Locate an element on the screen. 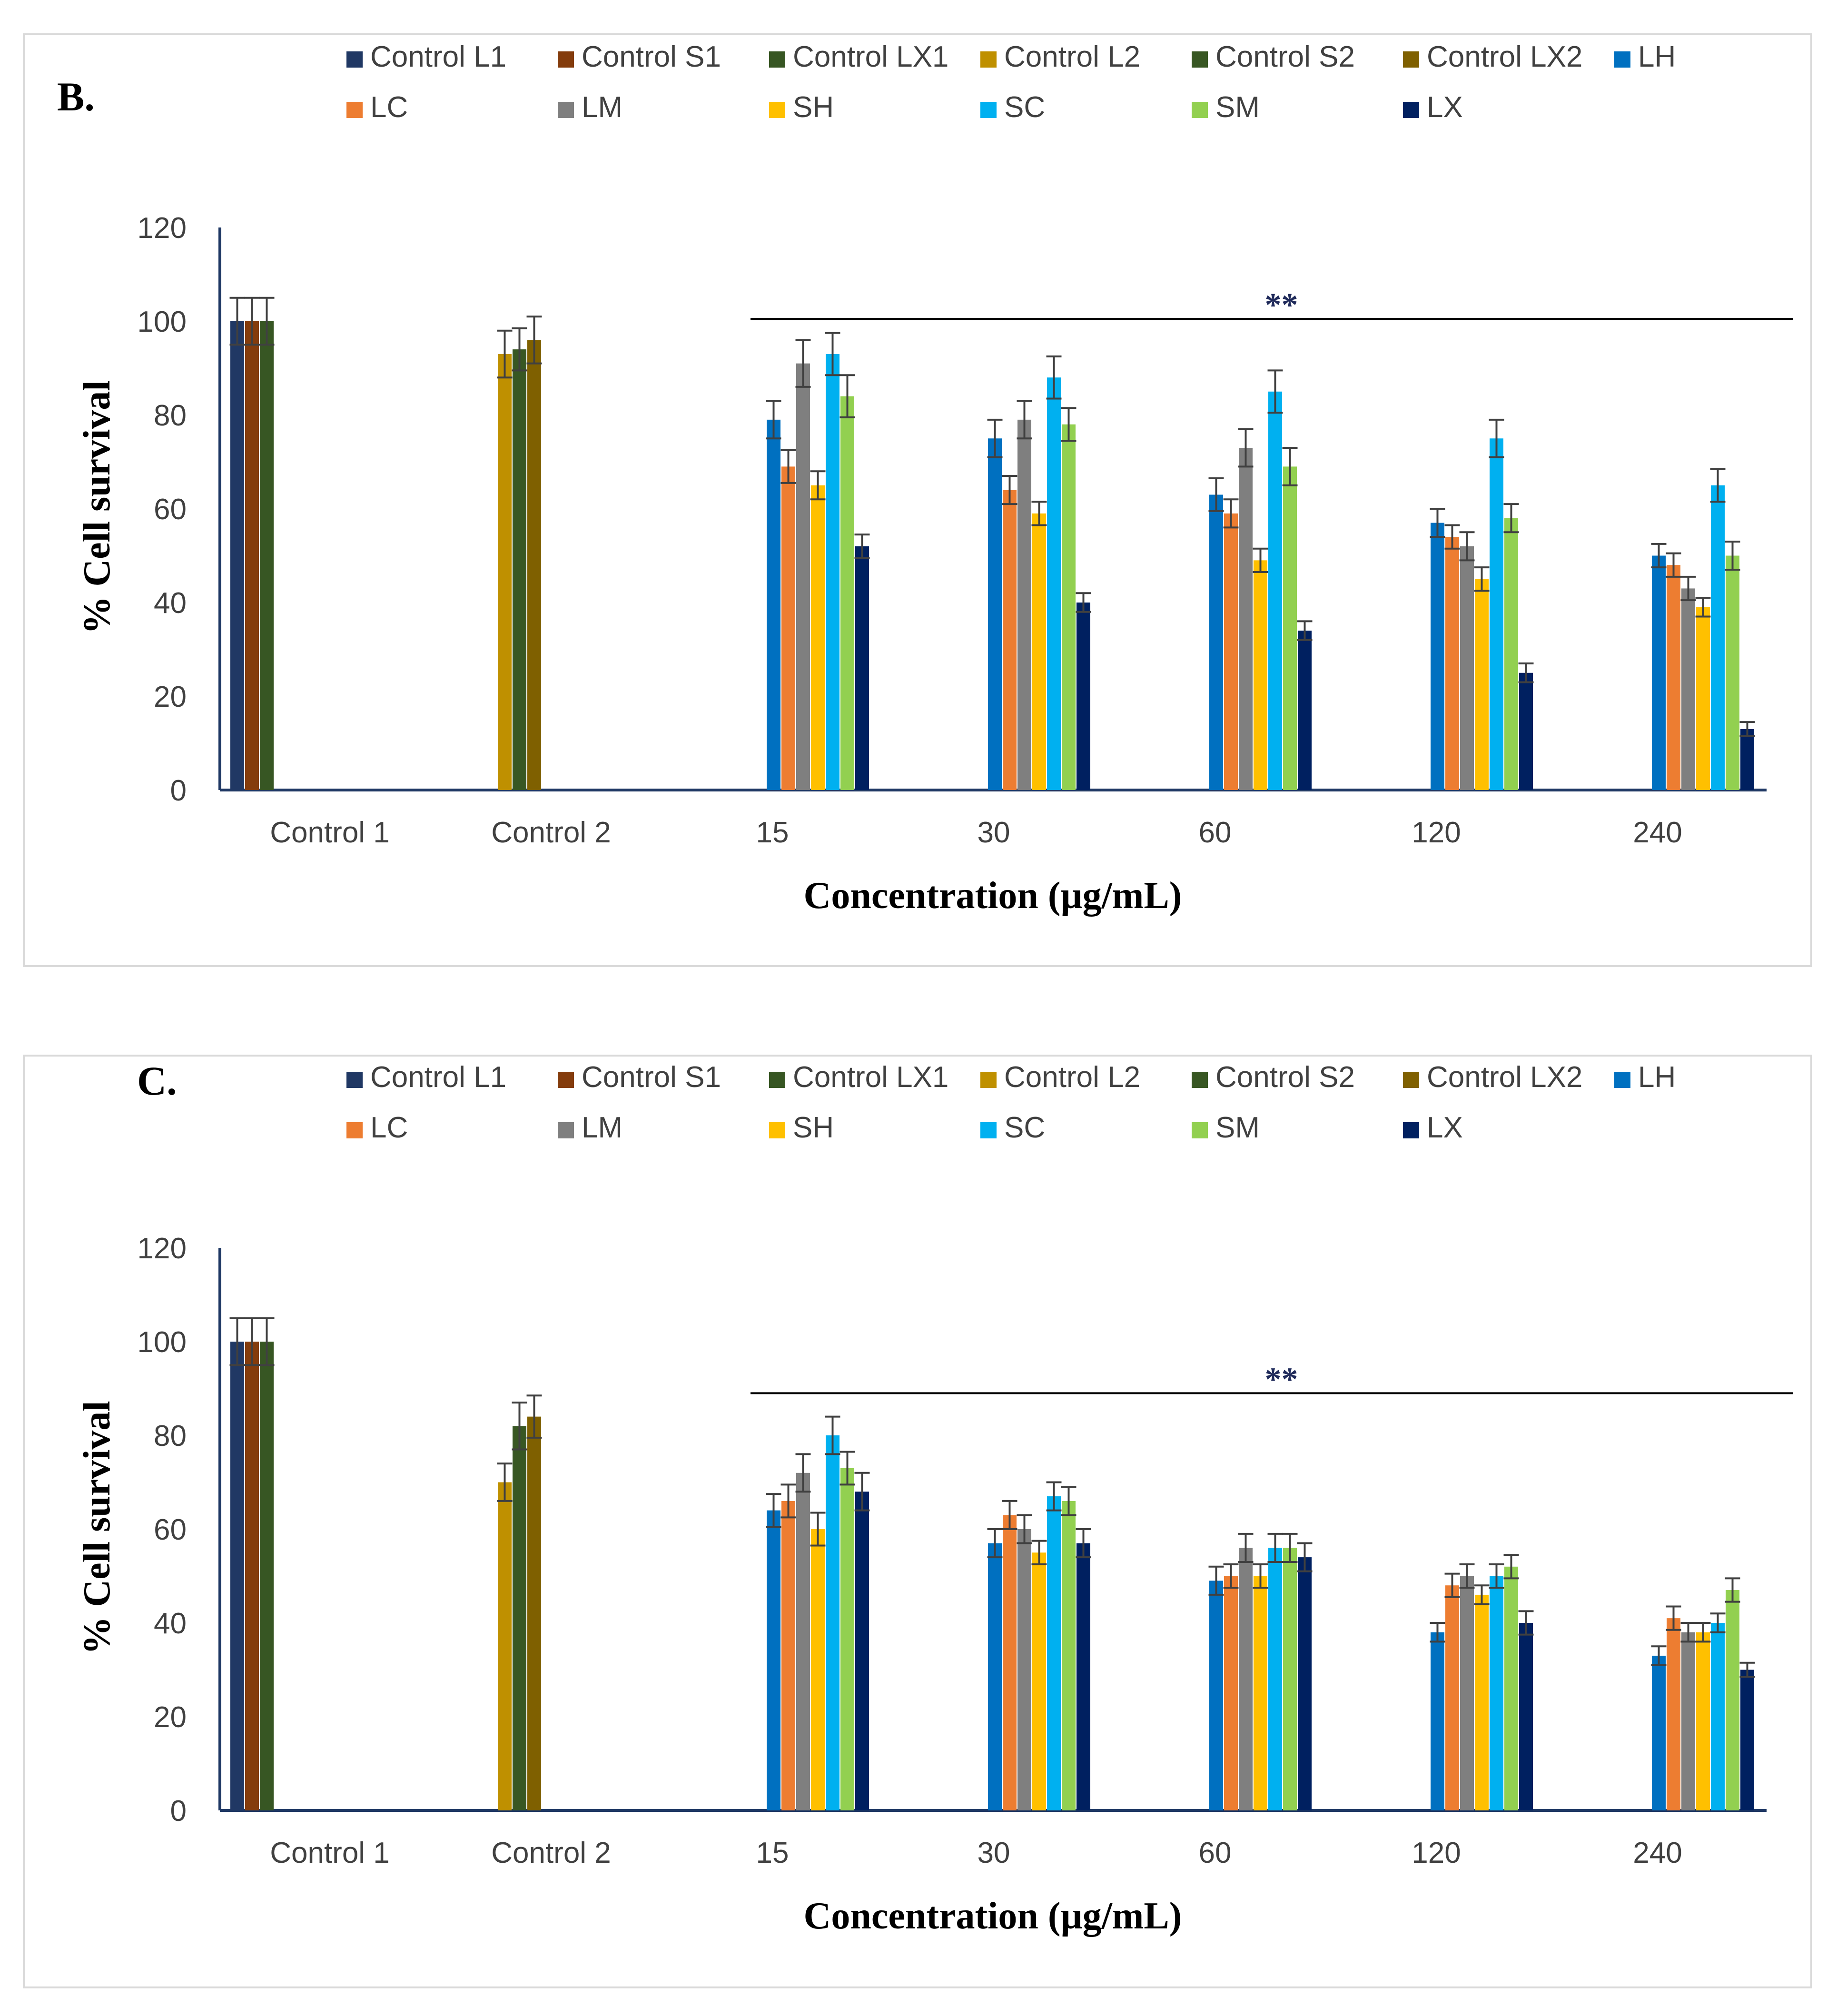 This screenshot has height=2016, width=1837. legend-label-control-s2: Control S2 is located at coordinates (1285, 57).